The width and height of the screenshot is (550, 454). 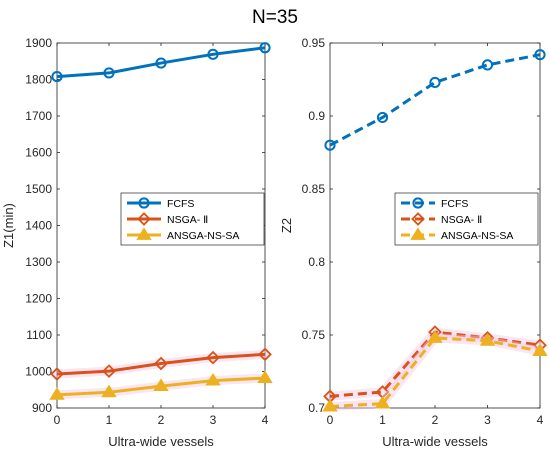 What do you see at coordinates (316, 116) in the screenshot?
I see `y-tick-label: 0.9` at bounding box center [316, 116].